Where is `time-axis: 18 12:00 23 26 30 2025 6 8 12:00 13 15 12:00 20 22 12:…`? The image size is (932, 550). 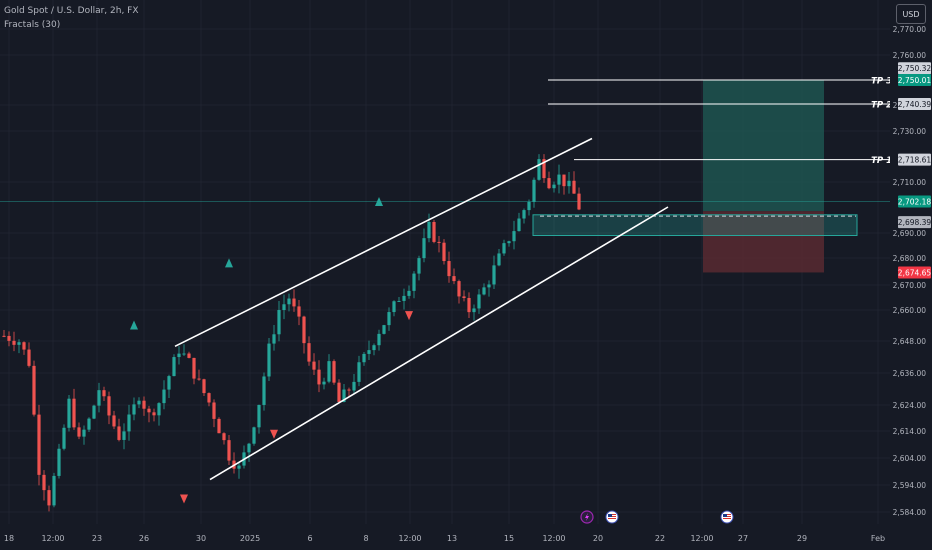 time-axis: 18 12:00 23 26 30 2025 6 8 12:00 13 15 12:00 20 22 12:… is located at coordinates (466, 537).